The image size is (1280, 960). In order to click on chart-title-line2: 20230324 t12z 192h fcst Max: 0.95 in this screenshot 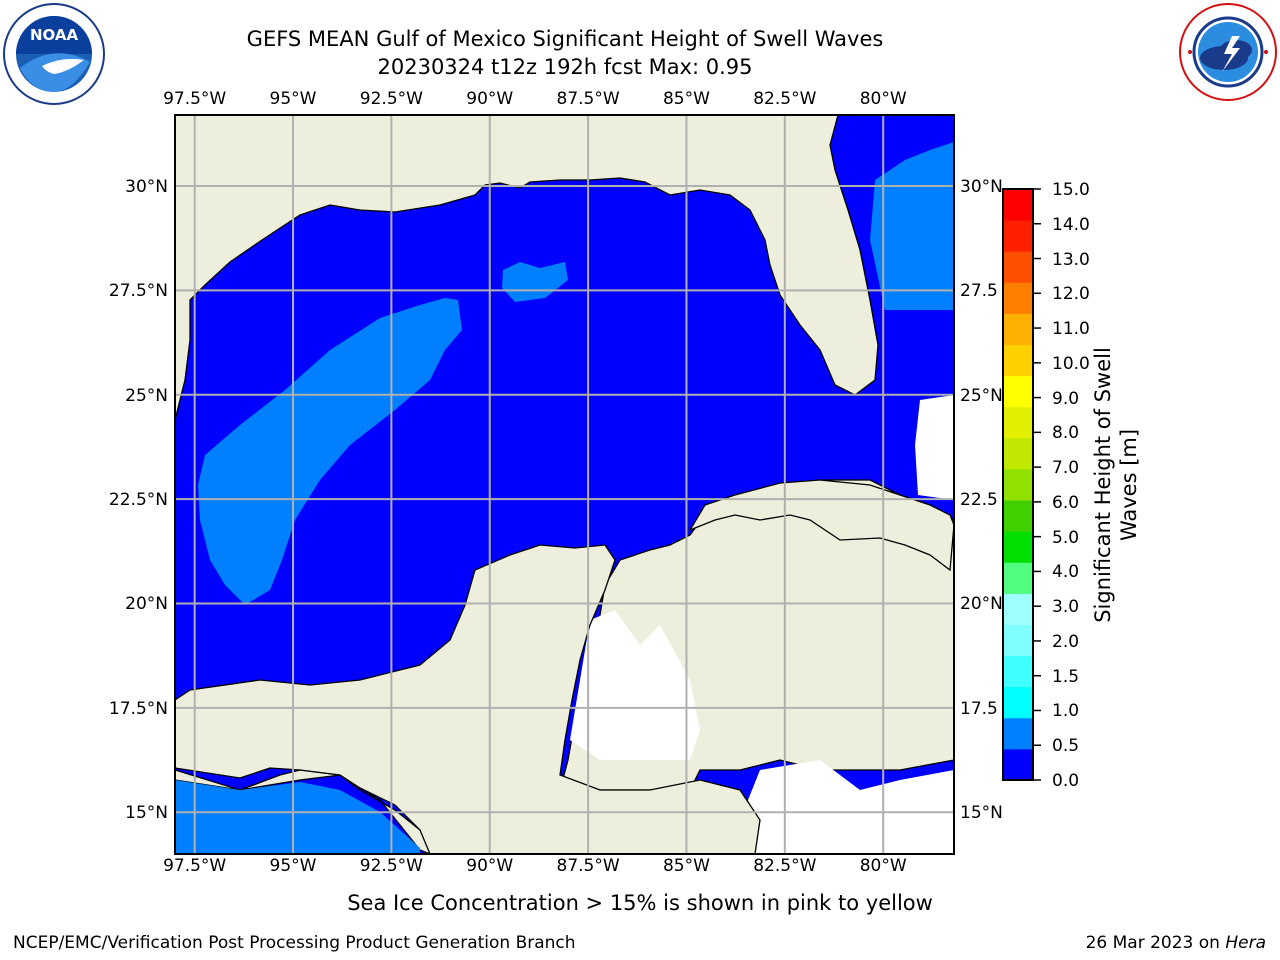, I will do `click(565, 67)`.